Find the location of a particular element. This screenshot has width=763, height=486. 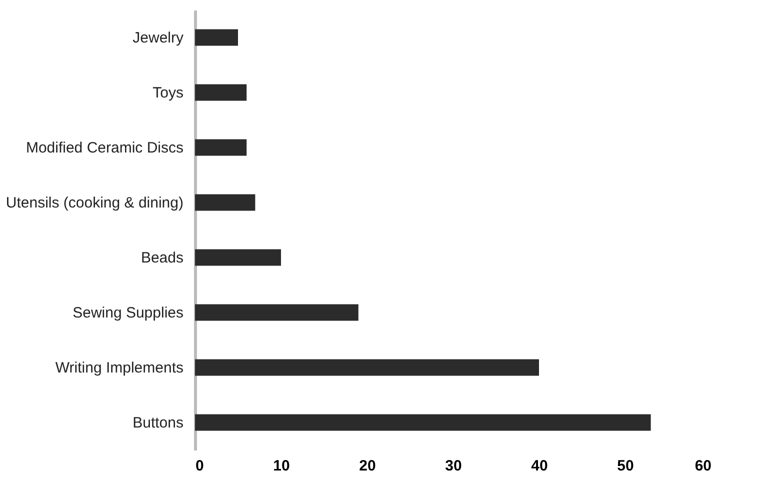

x-tick-label: 50 is located at coordinates (625, 466).